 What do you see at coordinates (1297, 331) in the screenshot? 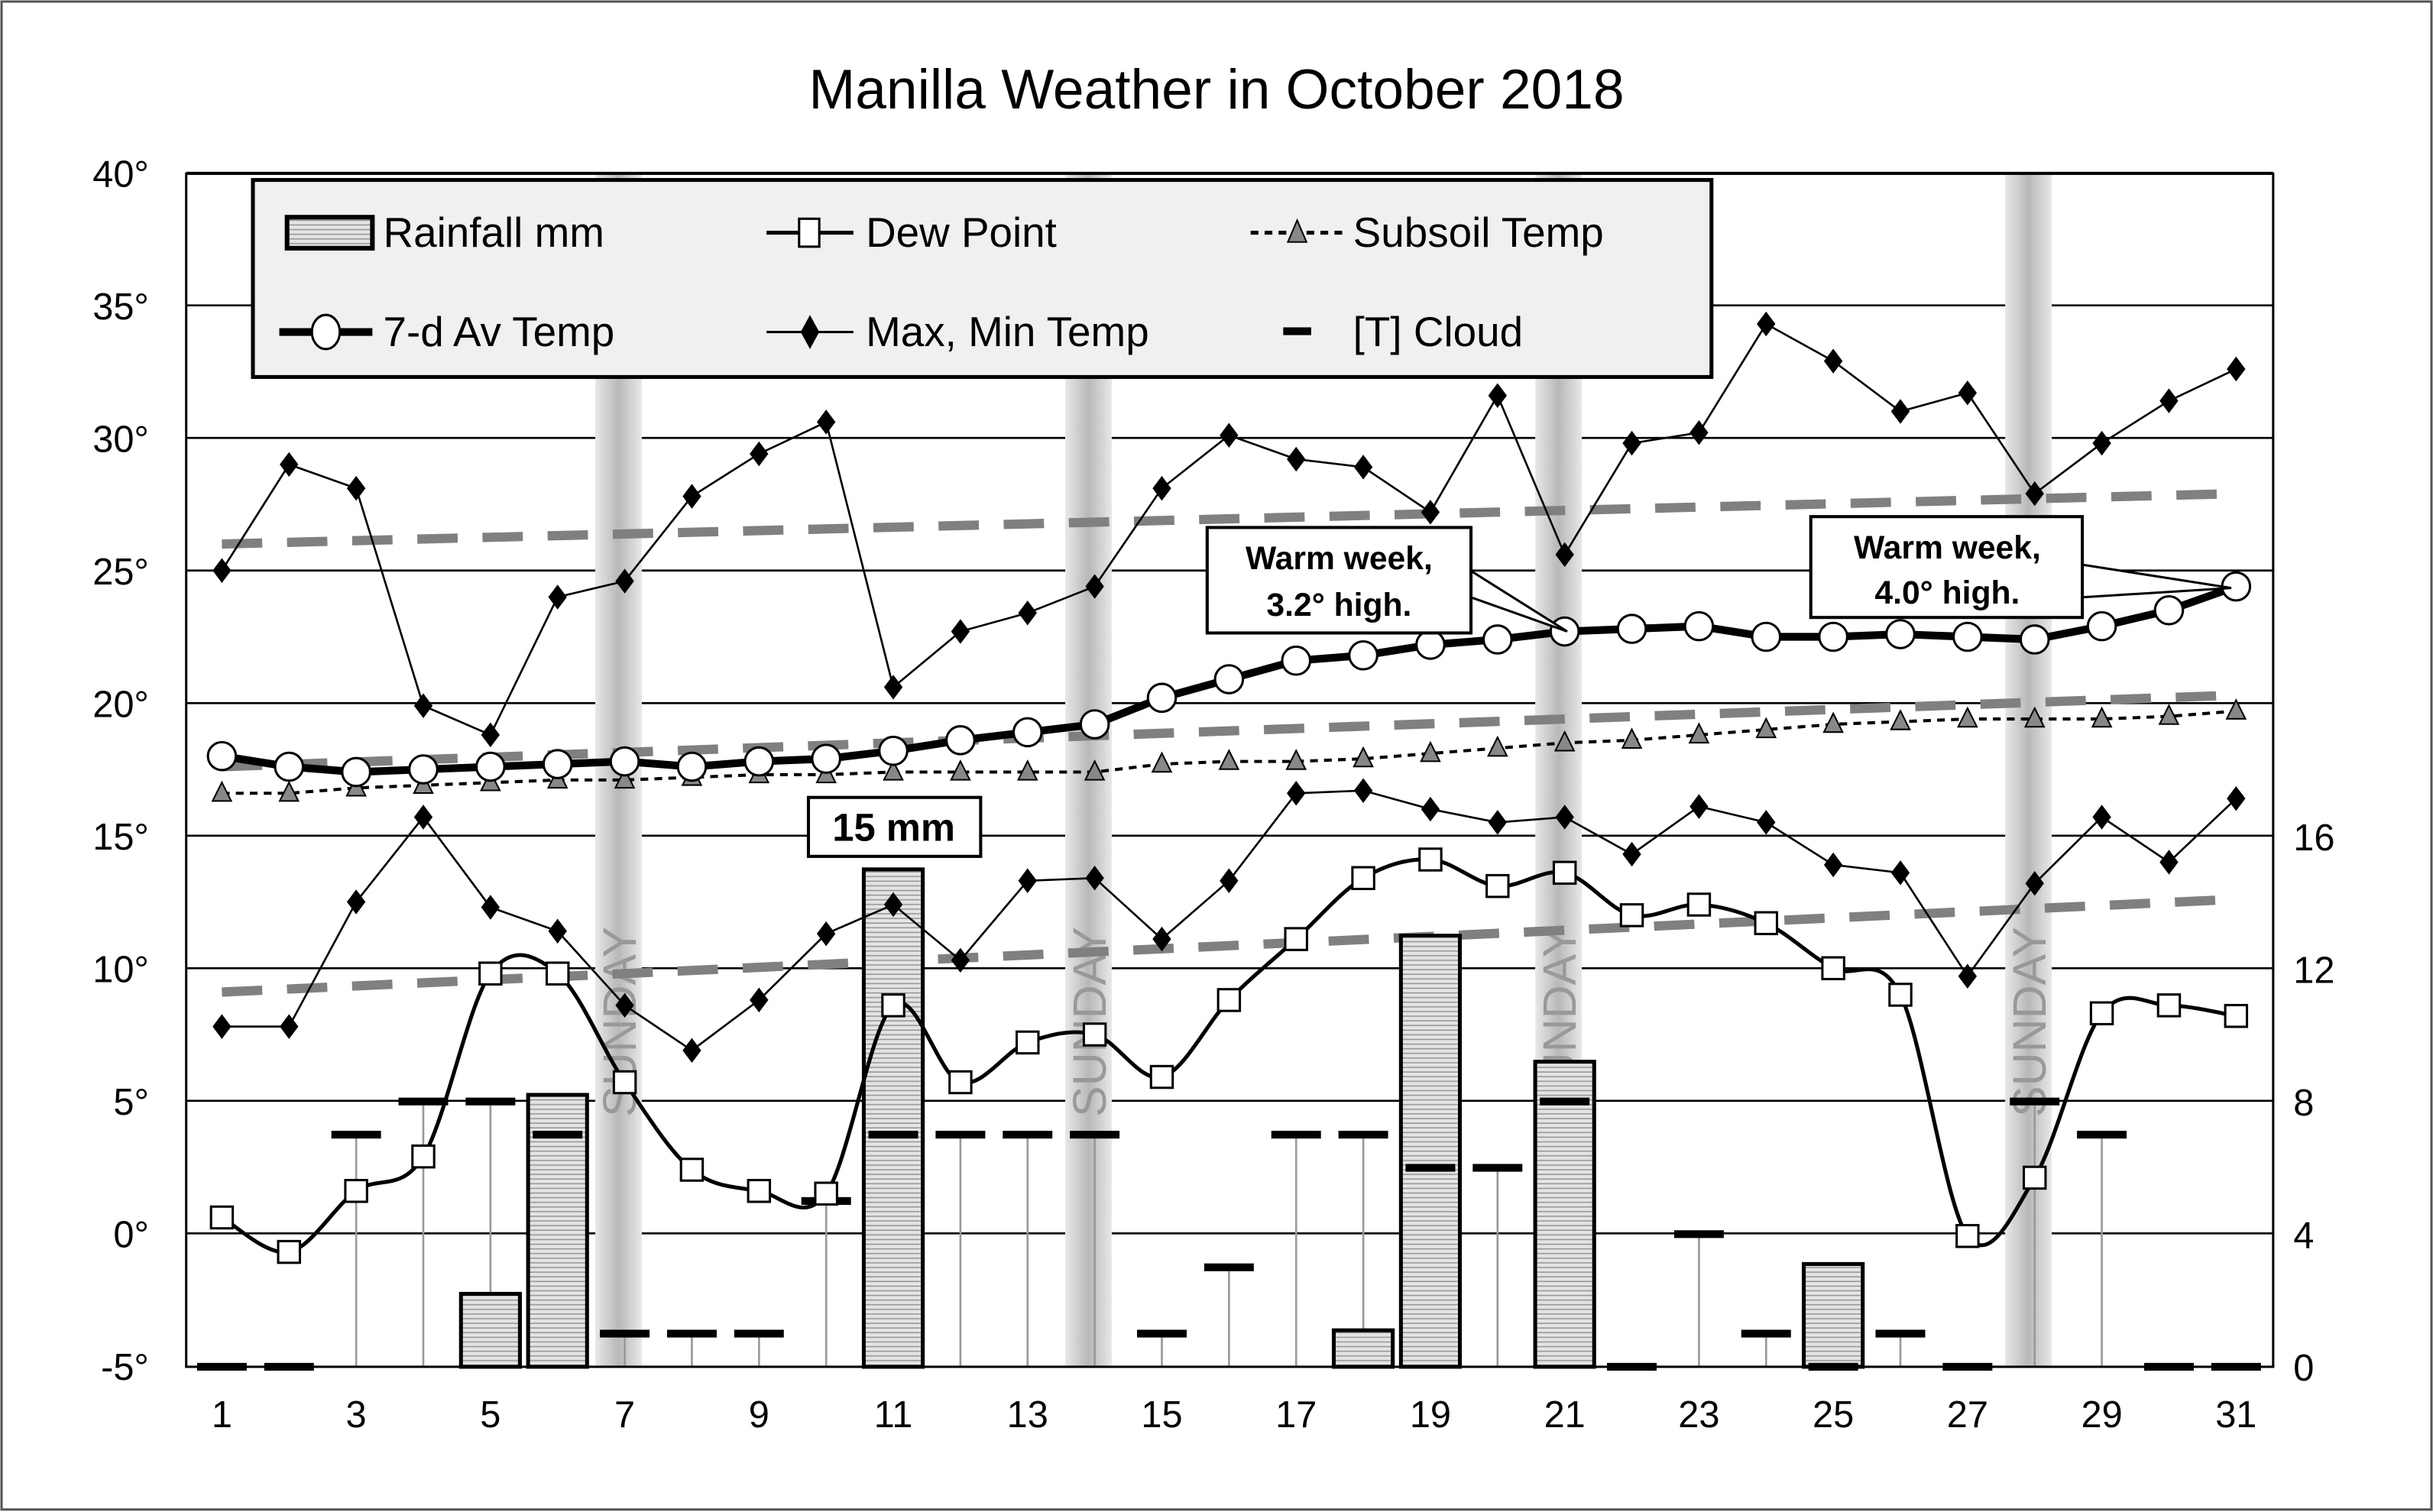
I see `legend-cloud-marker` at bounding box center [1297, 331].